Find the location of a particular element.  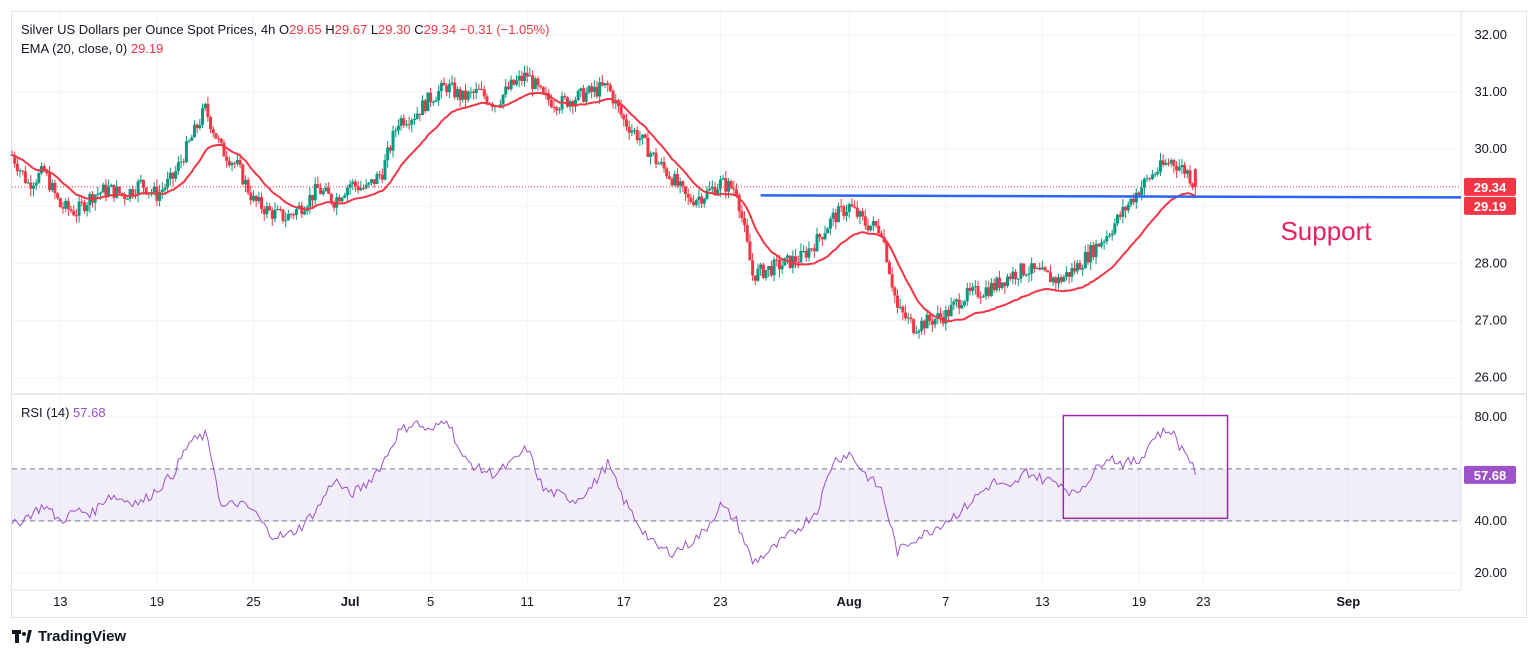

ema-badge-bg is located at coordinates (1490, 205).